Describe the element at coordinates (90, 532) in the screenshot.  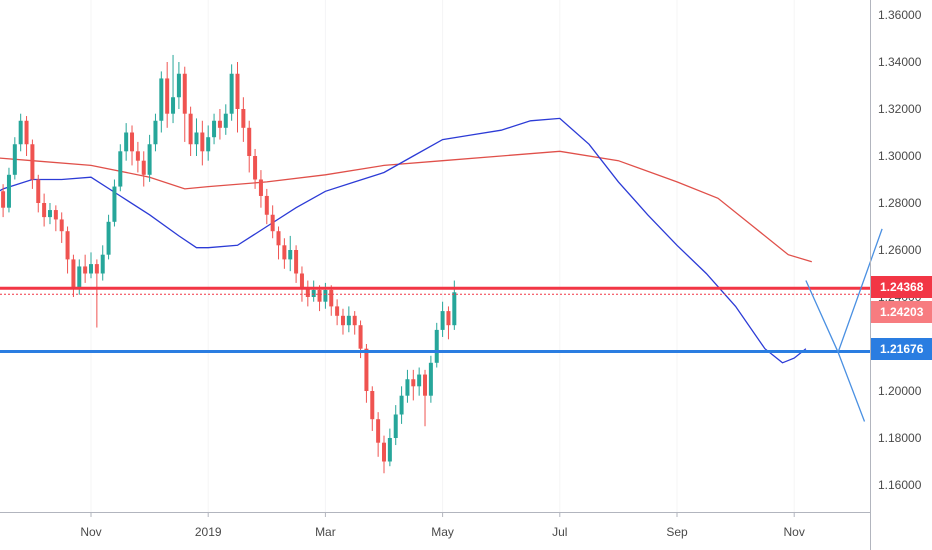
I see `x-tick-label: Nov` at that location.